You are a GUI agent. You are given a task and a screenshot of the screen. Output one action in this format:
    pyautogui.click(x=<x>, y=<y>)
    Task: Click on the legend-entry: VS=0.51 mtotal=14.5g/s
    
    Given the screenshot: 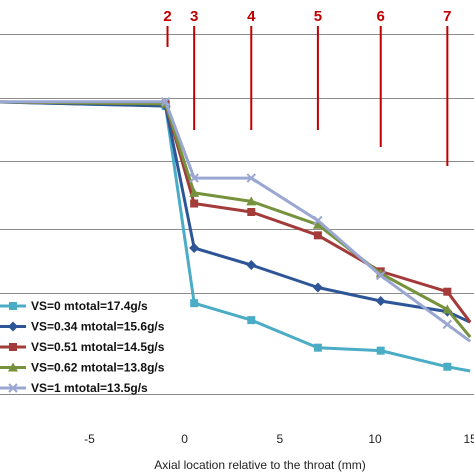 What is the action you would take?
    pyautogui.click(x=82, y=347)
    